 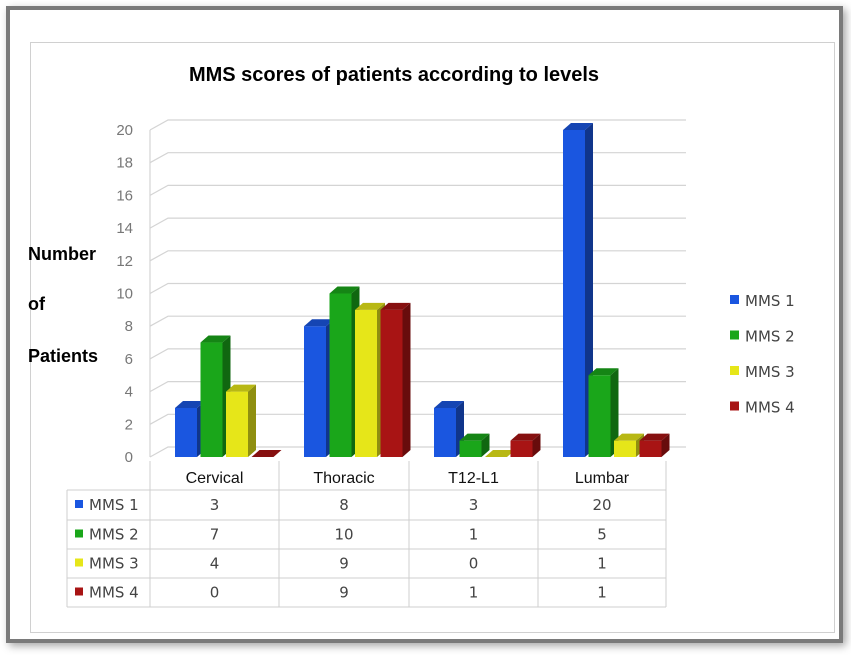 I want to click on y-tick-label: 12, so click(x=124, y=261).